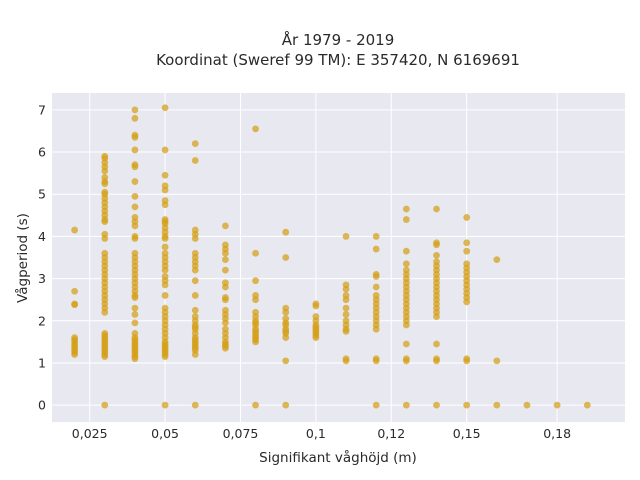  Describe the element at coordinates (42, 278) in the screenshot. I see `y-tick-label: 3` at that location.